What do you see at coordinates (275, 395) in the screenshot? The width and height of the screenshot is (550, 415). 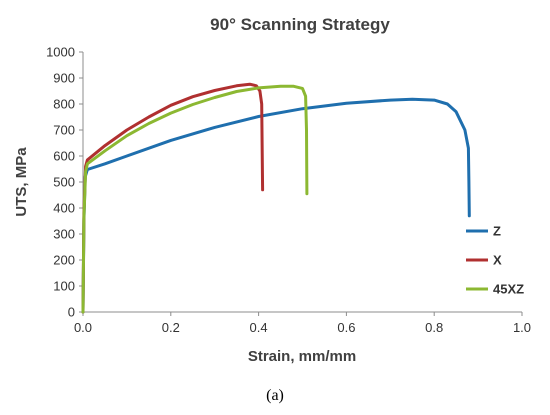 I see `figure-caption: (a)` at bounding box center [275, 395].